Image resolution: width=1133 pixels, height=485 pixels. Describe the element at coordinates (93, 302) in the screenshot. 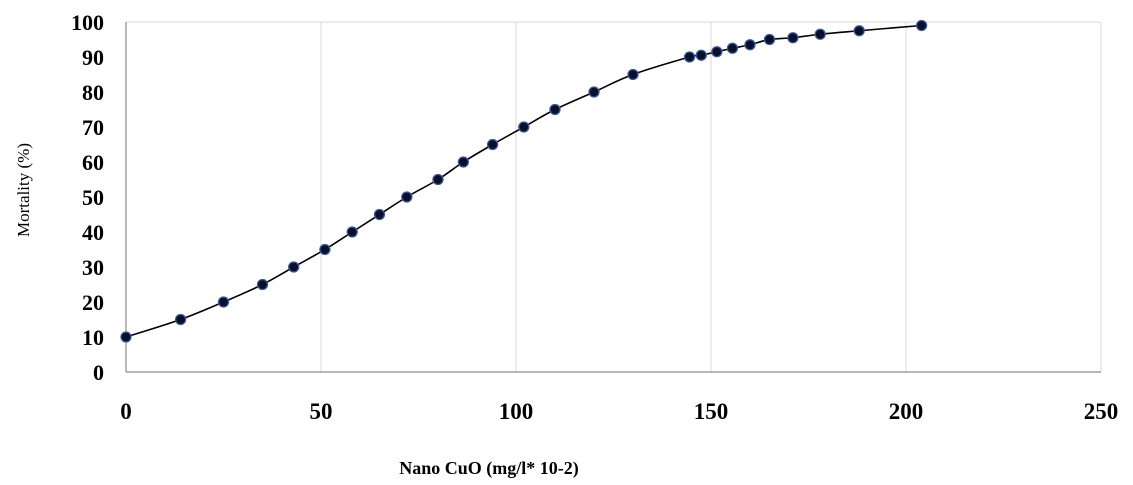

I see `y-tick-label: 20` at that location.